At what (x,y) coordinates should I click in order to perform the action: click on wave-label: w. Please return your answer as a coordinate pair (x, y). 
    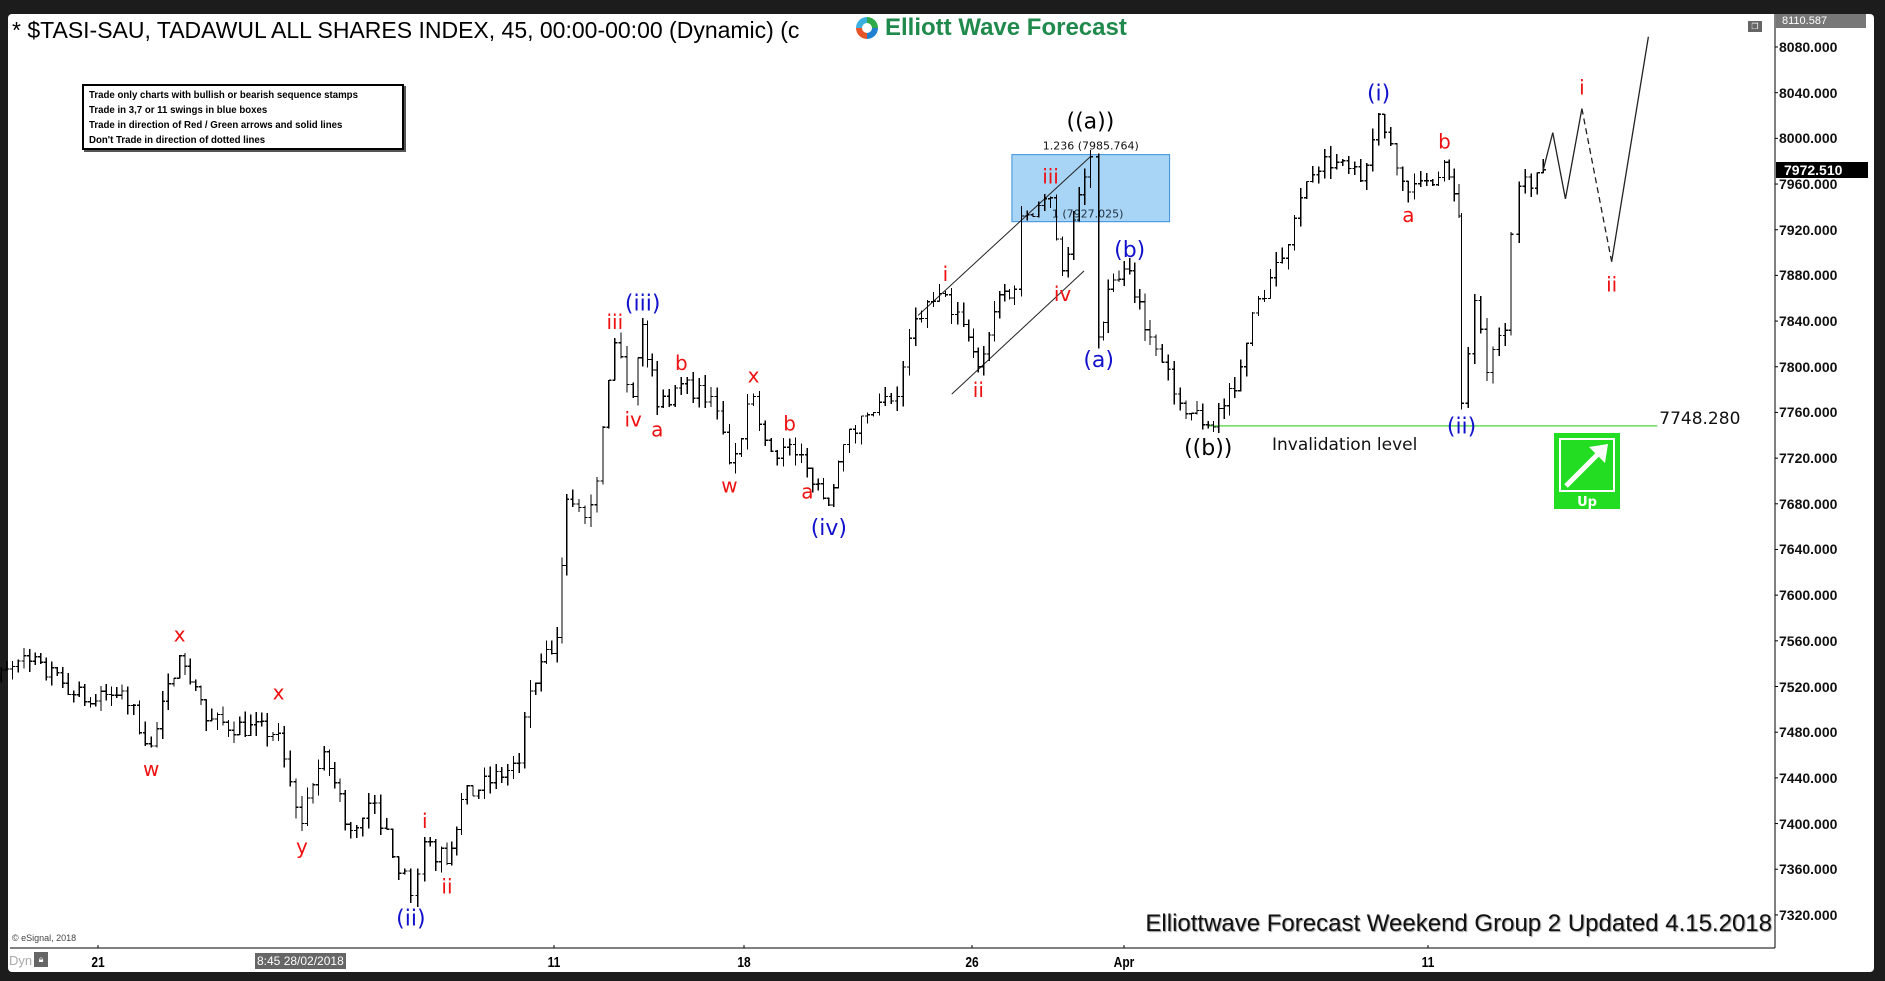
    Looking at the image, I should click on (151, 769).